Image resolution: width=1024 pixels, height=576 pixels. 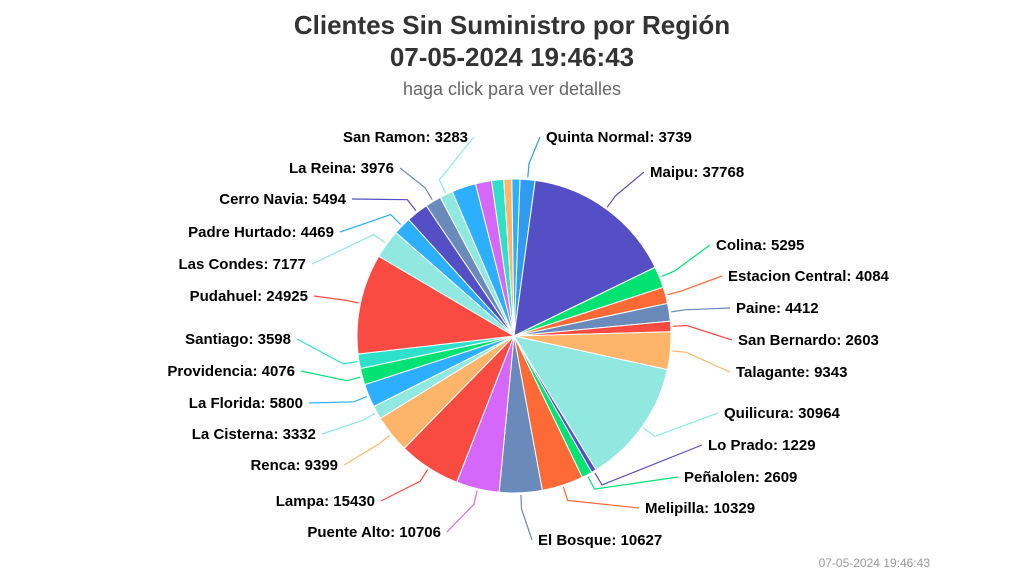 I want to click on data-label-paine: Paine: 4412, so click(x=777, y=308).